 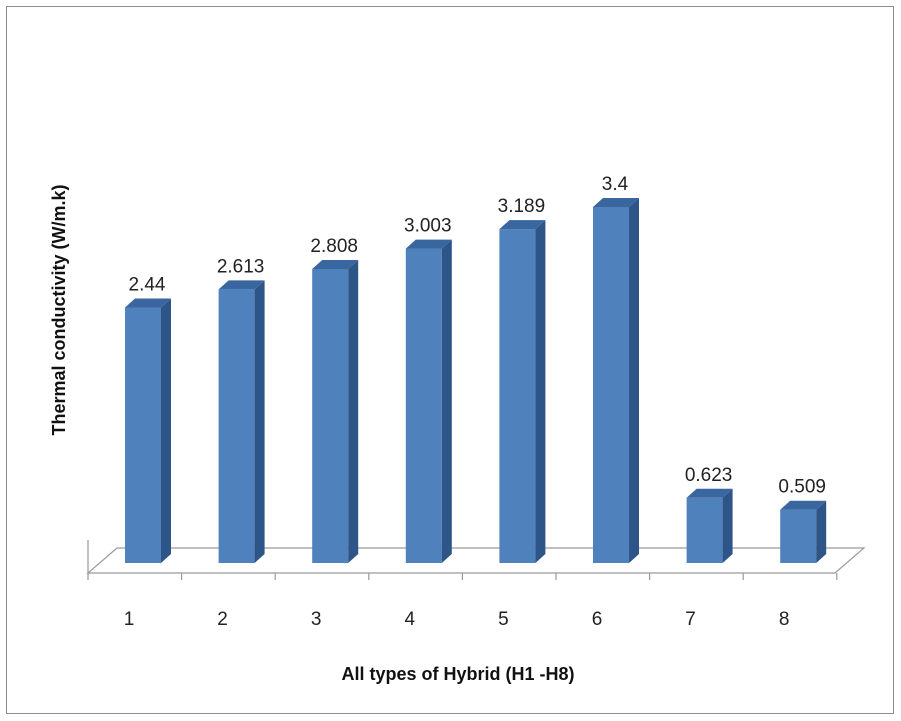 What do you see at coordinates (428, 226) in the screenshot?
I see `data-label-4: 3.003` at bounding box center [428, 226].